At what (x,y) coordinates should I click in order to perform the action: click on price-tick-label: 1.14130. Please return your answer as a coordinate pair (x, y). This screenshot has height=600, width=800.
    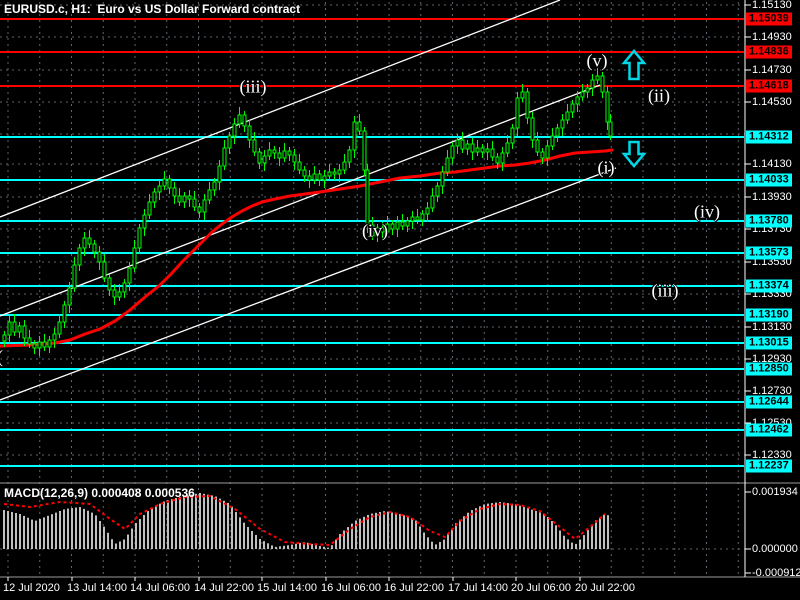
    Looking at the image, I should click on (772, 164).